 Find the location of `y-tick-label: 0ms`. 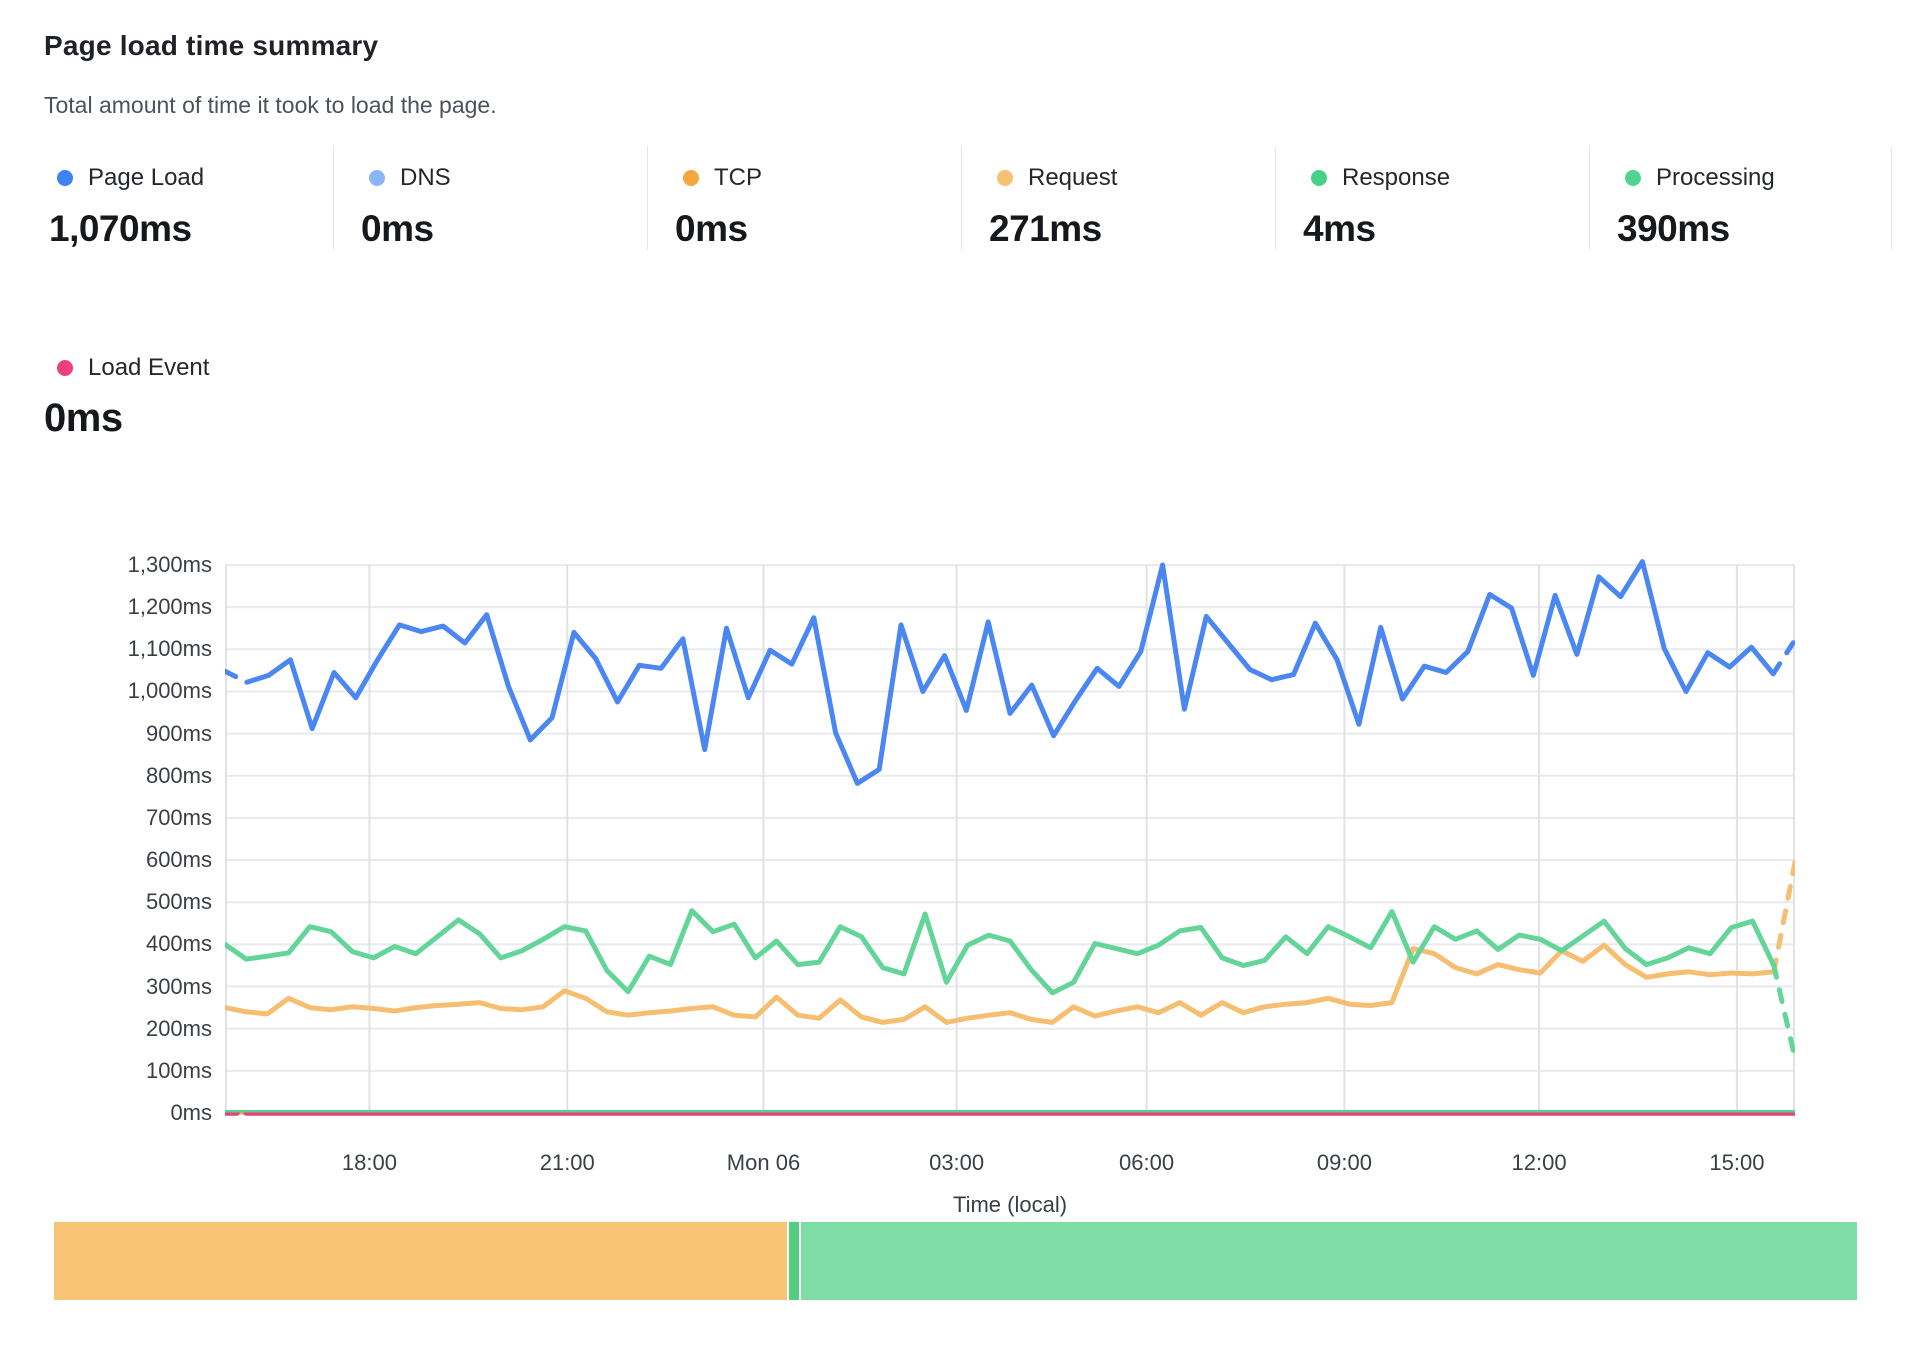

y-tick-label: 0ms is located at coordinates (191, 1112).